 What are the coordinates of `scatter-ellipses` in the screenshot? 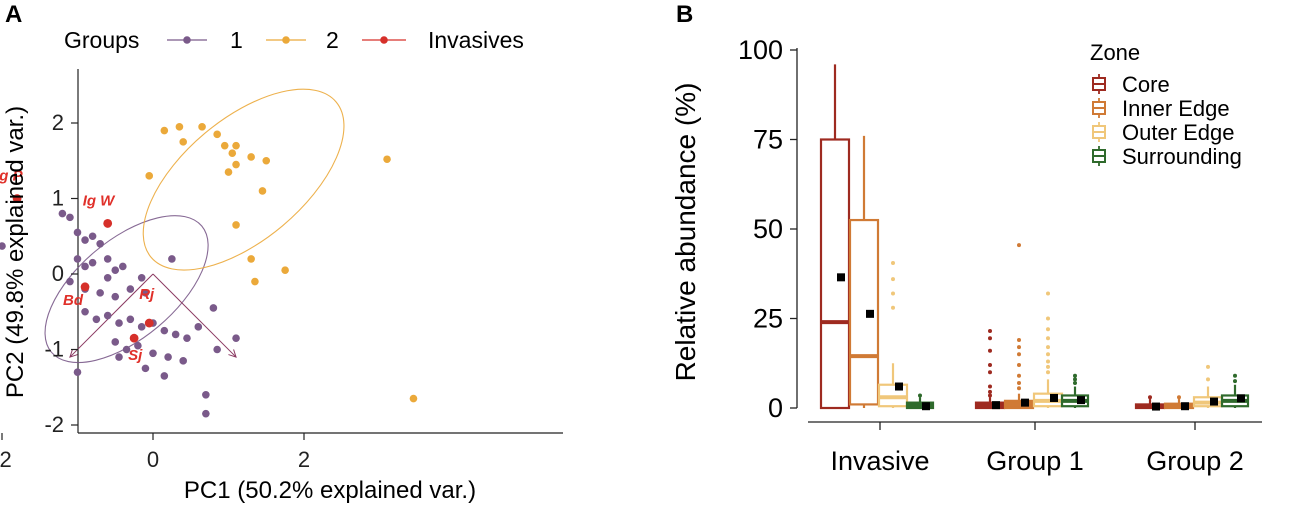 It's located at (194, 226).